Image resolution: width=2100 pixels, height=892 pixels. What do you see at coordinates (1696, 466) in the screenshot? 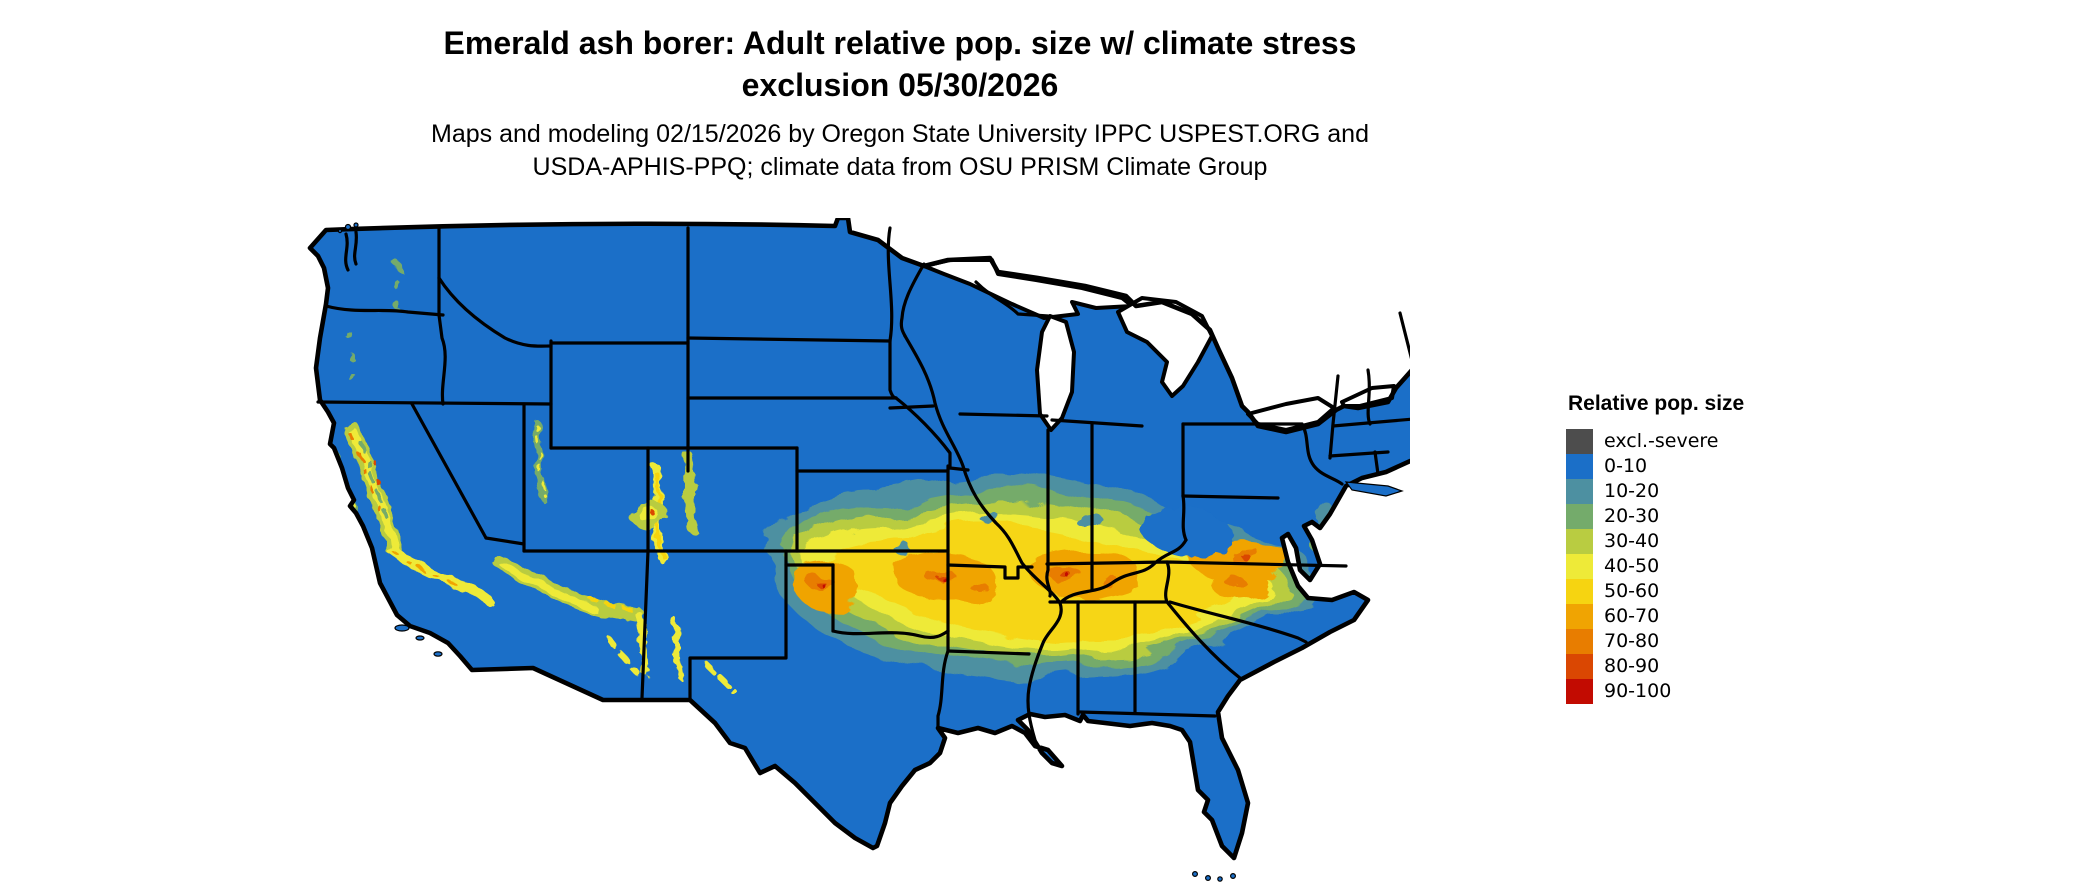
I see `legend-row: 0-10` at bounding box center [1696, 466].